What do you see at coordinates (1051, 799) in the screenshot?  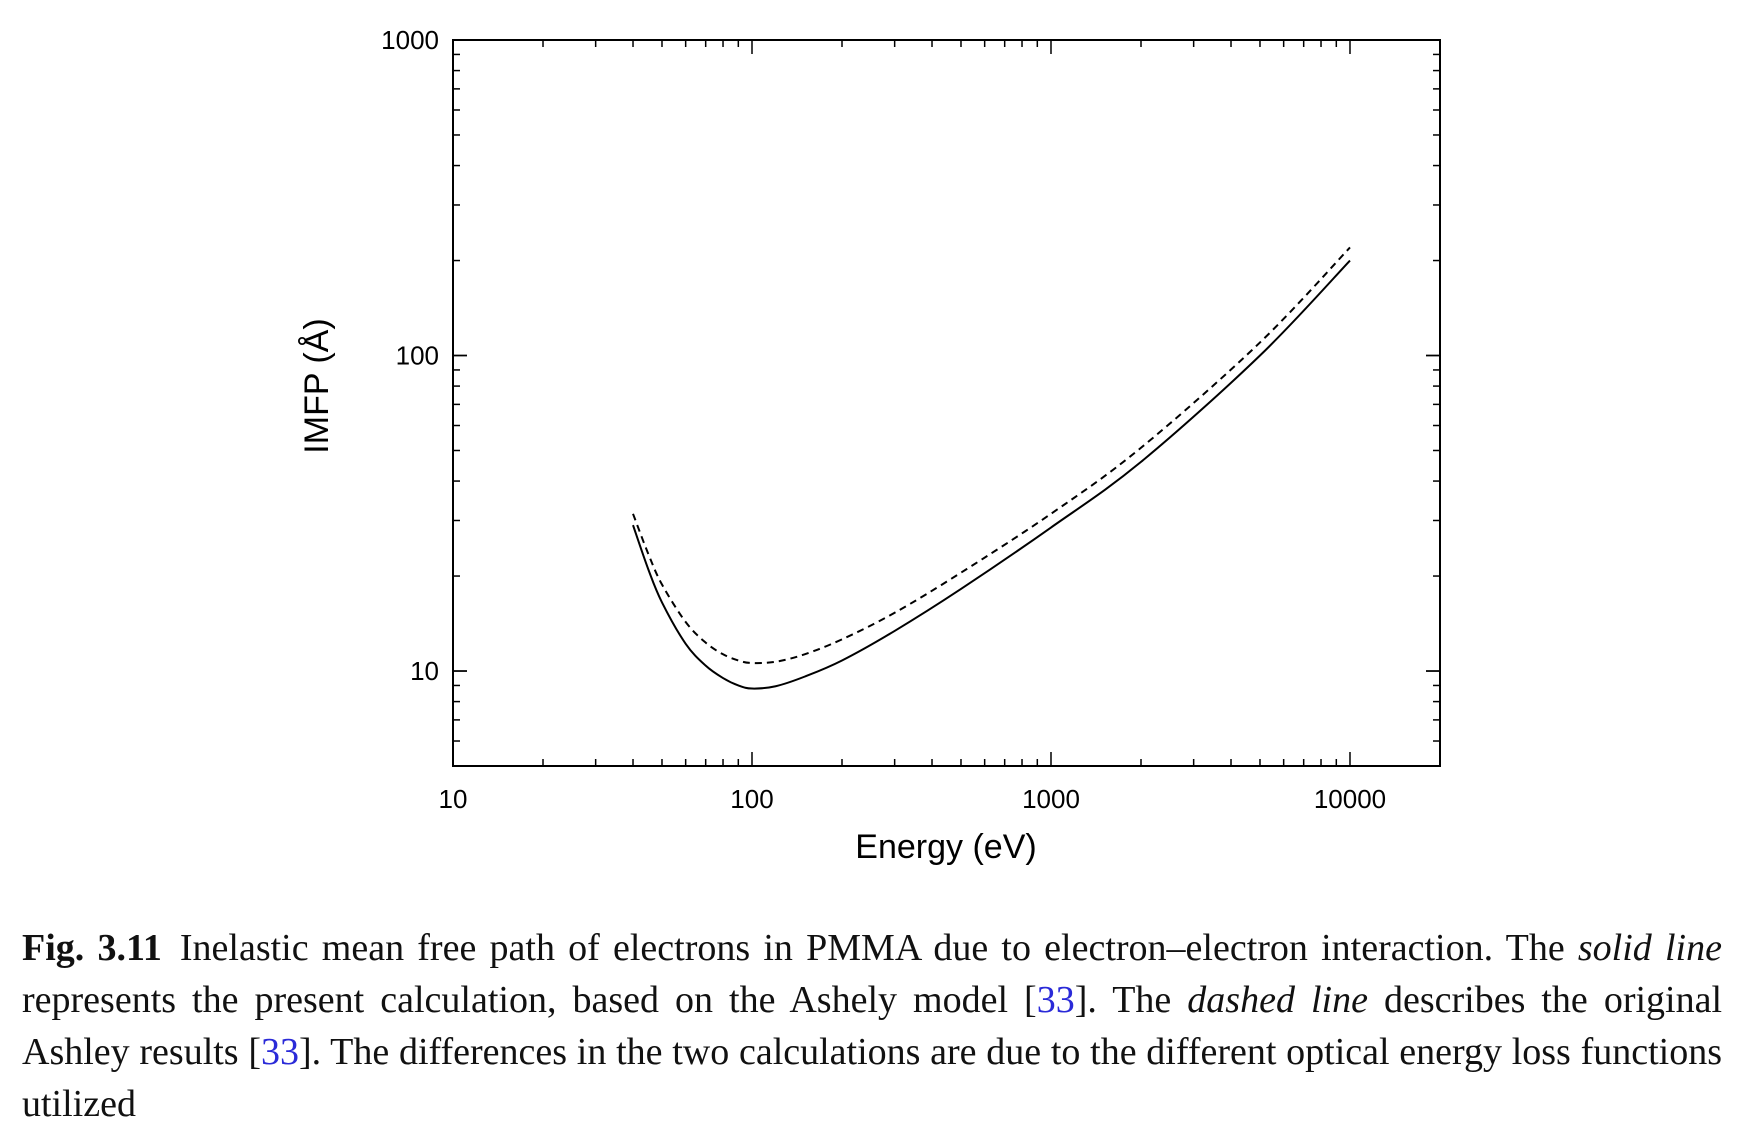 I see `x-tick-label: 1000` at bounding box center [1051, 799].